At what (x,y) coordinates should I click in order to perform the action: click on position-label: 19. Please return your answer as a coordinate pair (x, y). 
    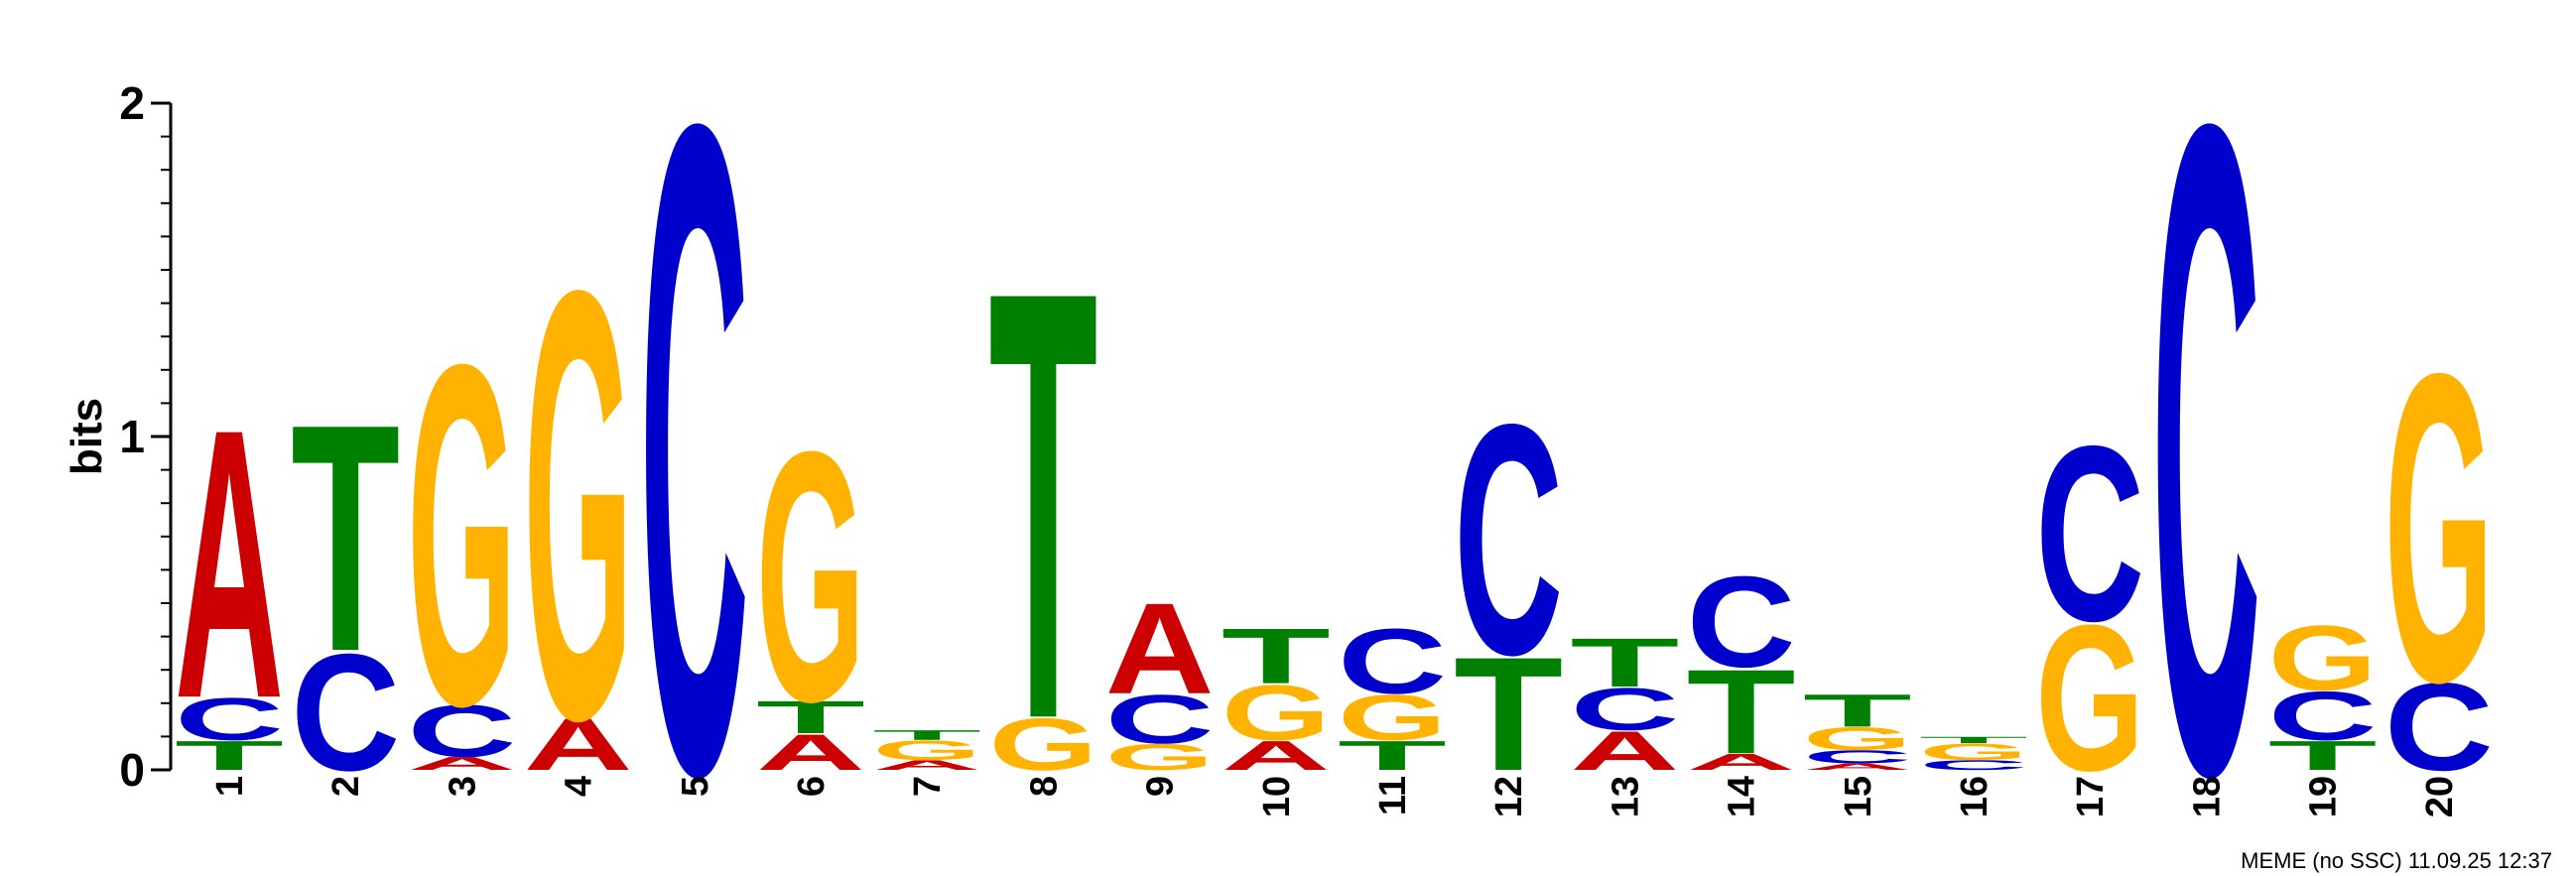
    Looking at the image, I should click on (2324, 796).